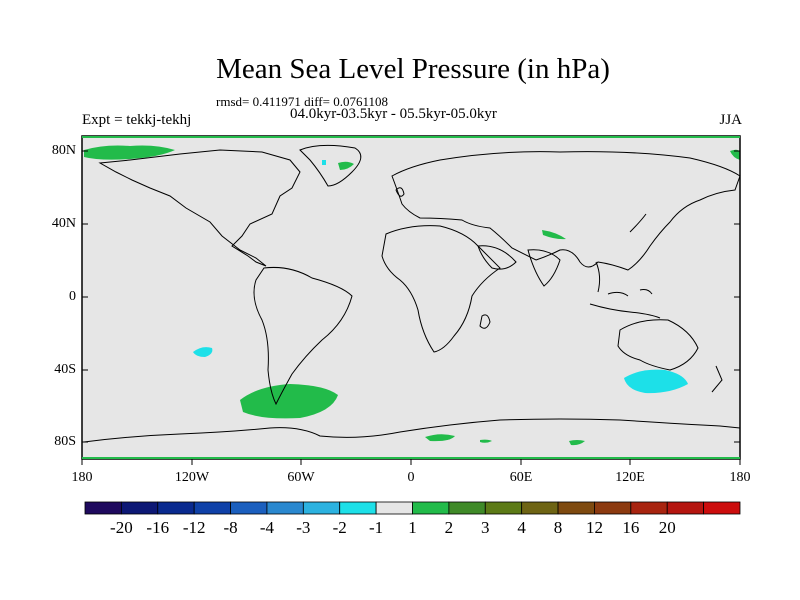  I want to click on season-label: JJA, so click(730, 120).